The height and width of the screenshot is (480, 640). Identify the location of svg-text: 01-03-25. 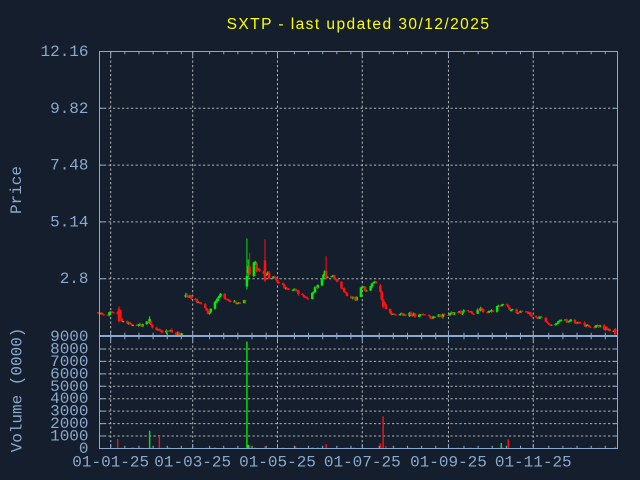
(192, 463).